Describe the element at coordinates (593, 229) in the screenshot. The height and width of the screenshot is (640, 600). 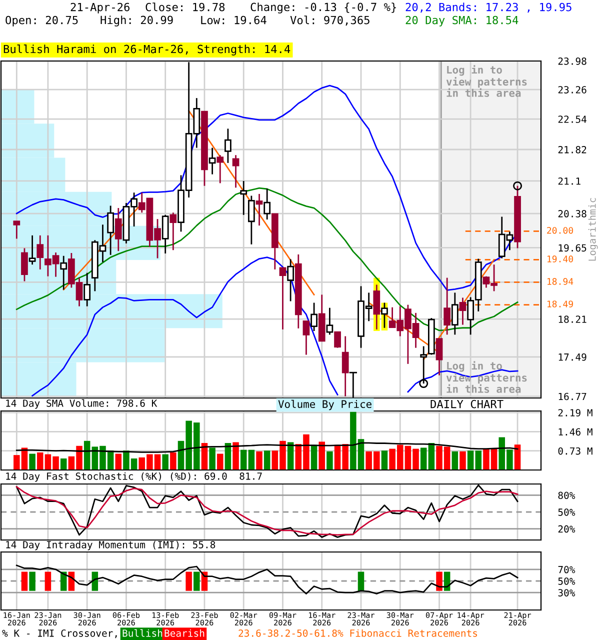
I see `y-axis-title: Logarithmic` at that location.